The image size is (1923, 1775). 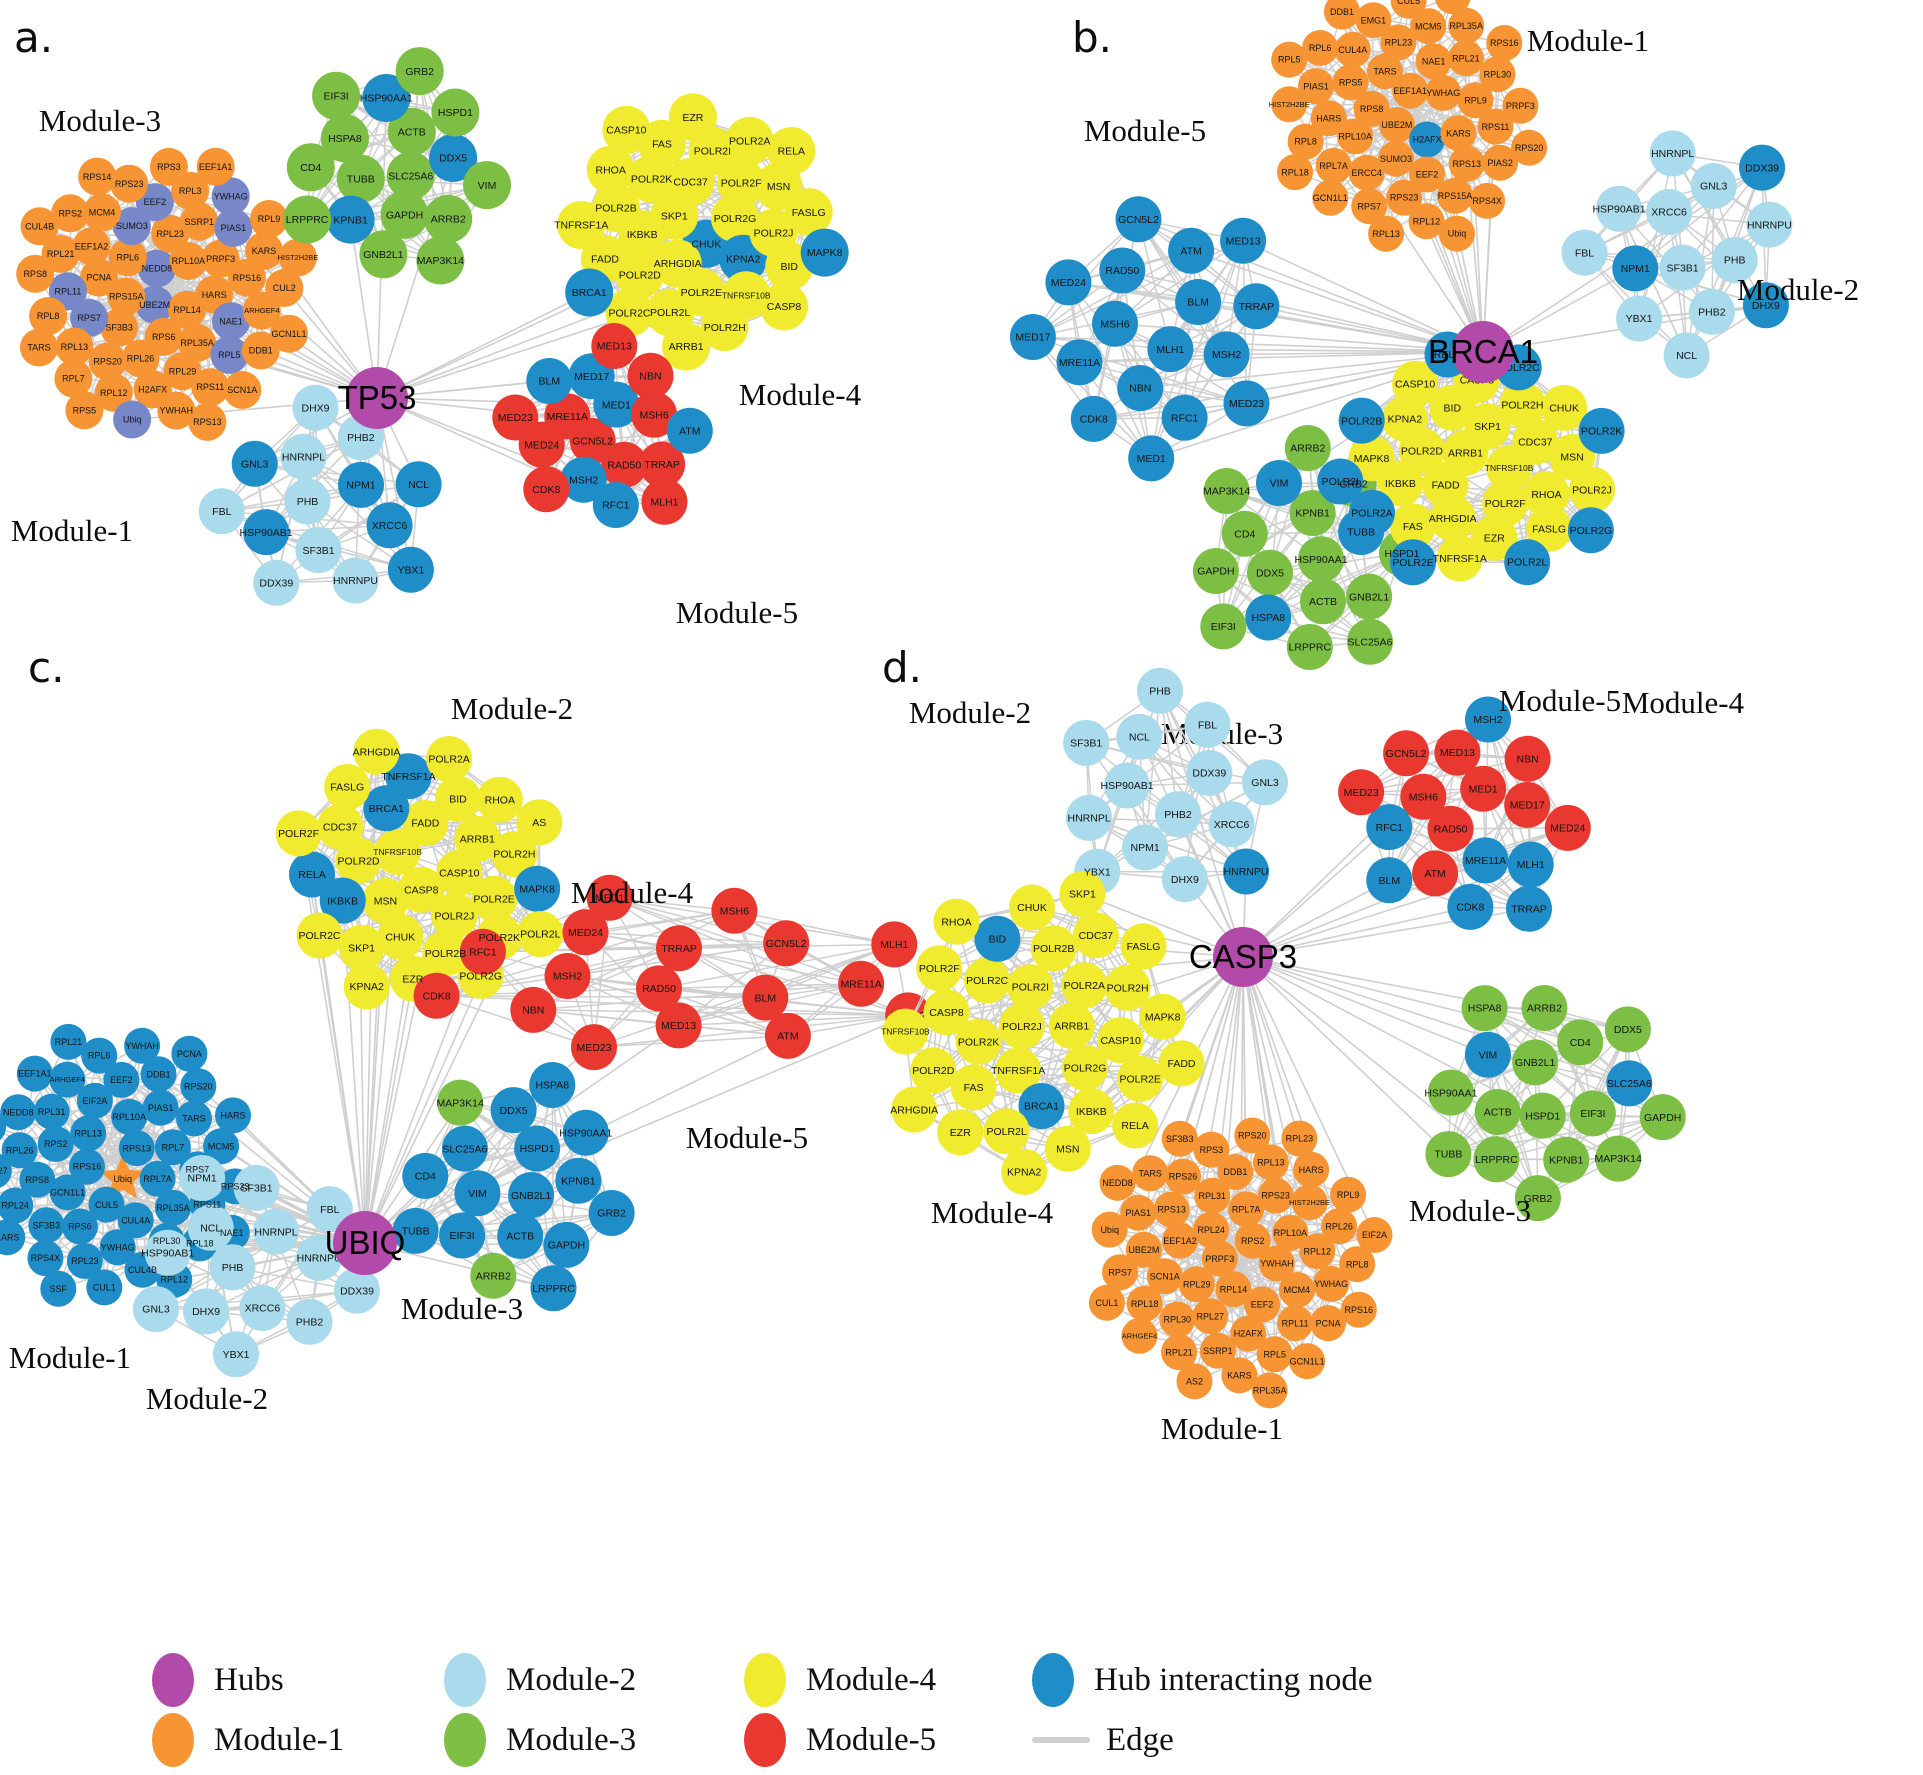 What do you see at coordinates (1529, 908) in the screenshot?
I see `node-TRRAP` at bounding box center [1529, 908].